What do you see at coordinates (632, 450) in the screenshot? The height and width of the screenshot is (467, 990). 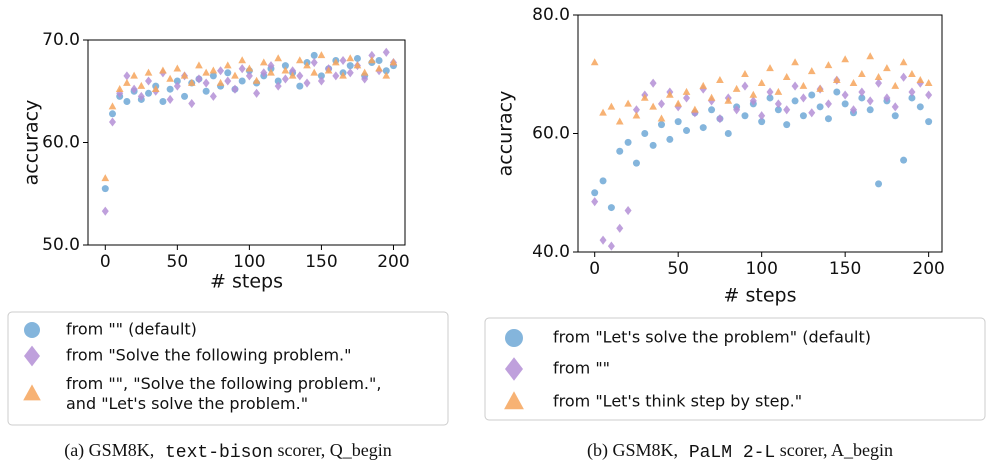 I see `caption-prefix: (b) GSM8K,` at bounding box center [632, 450].